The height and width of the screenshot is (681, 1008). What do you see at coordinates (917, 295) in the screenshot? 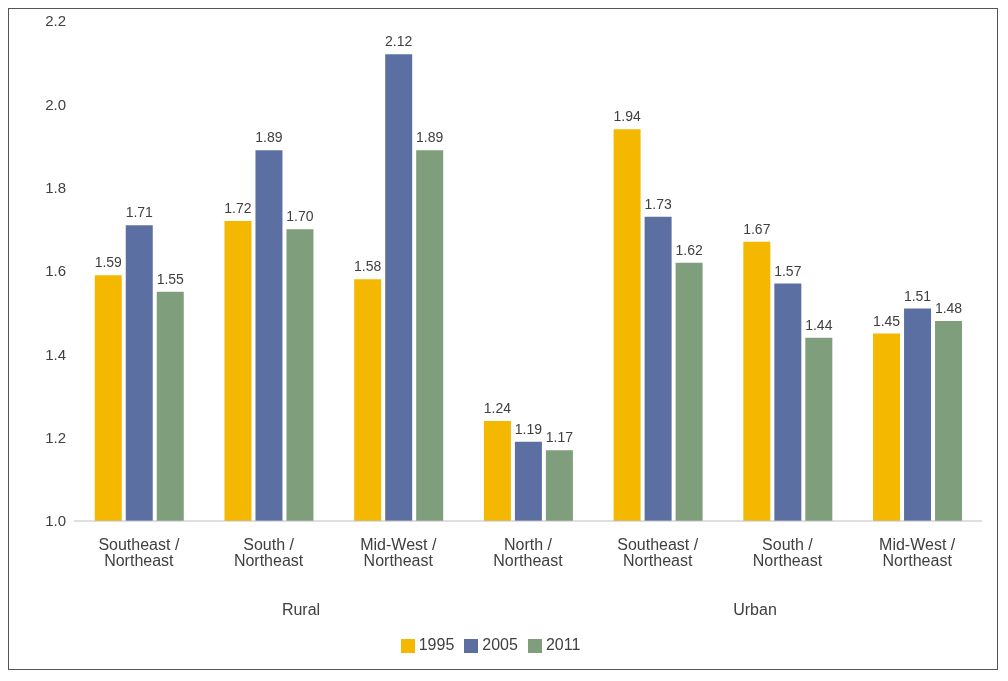
I see `data-label: 1.51` at bounding box center [917, 295].